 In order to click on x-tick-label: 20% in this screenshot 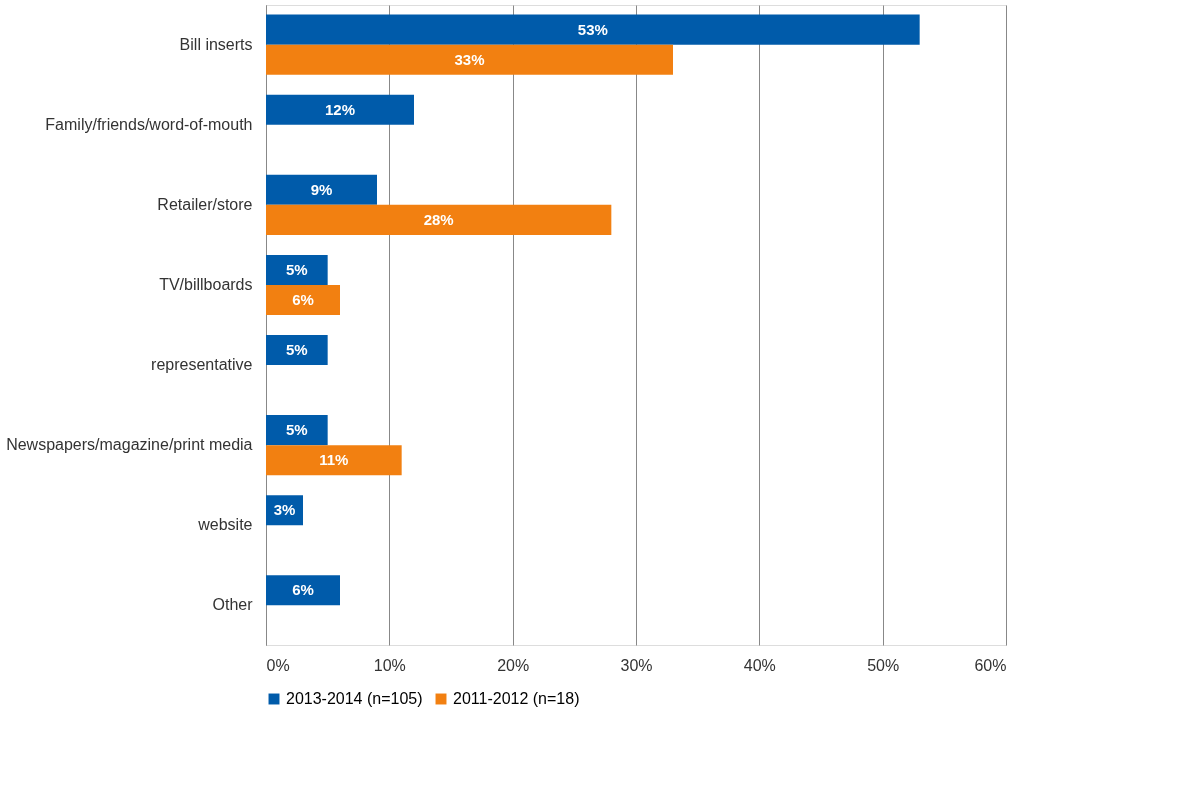, I will do `click(513, 665)`.